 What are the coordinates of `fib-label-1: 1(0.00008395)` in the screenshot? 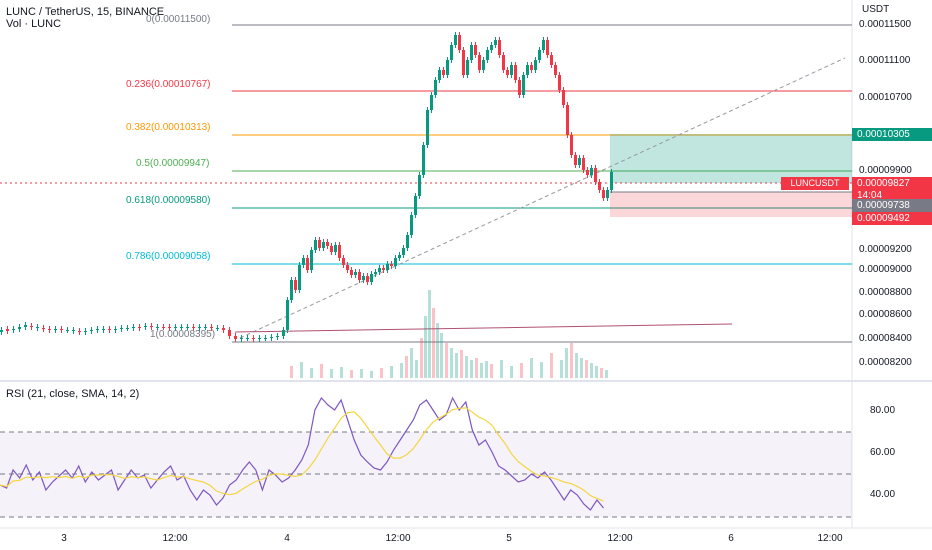 It's located at (183, 334).